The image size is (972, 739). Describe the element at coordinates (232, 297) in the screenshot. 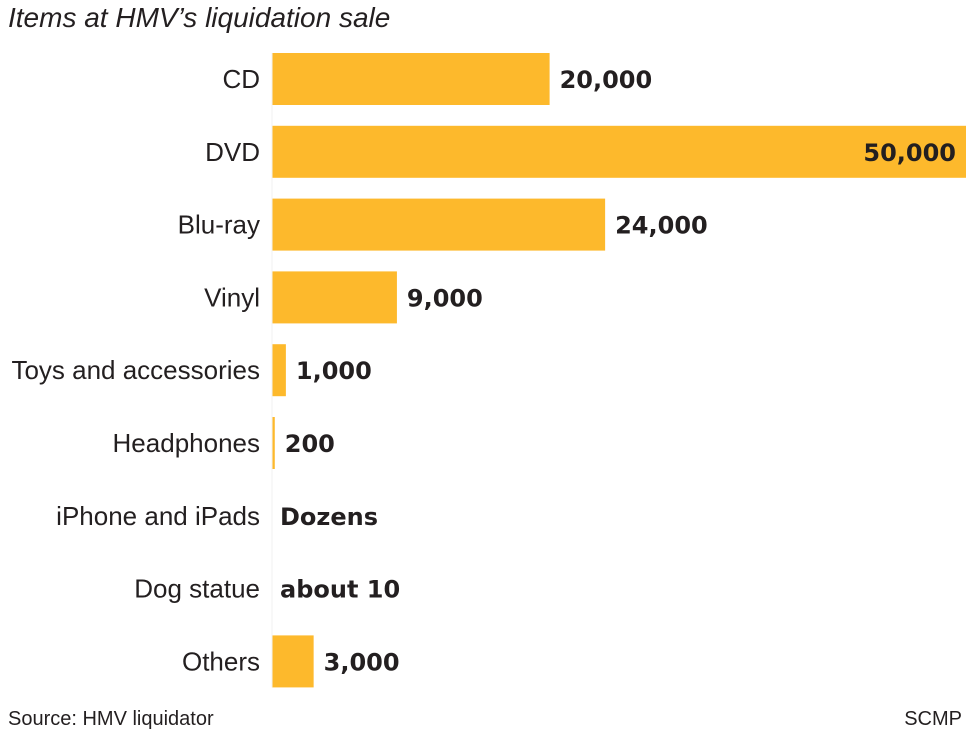

I see `category-label: Vinyl` at that location.